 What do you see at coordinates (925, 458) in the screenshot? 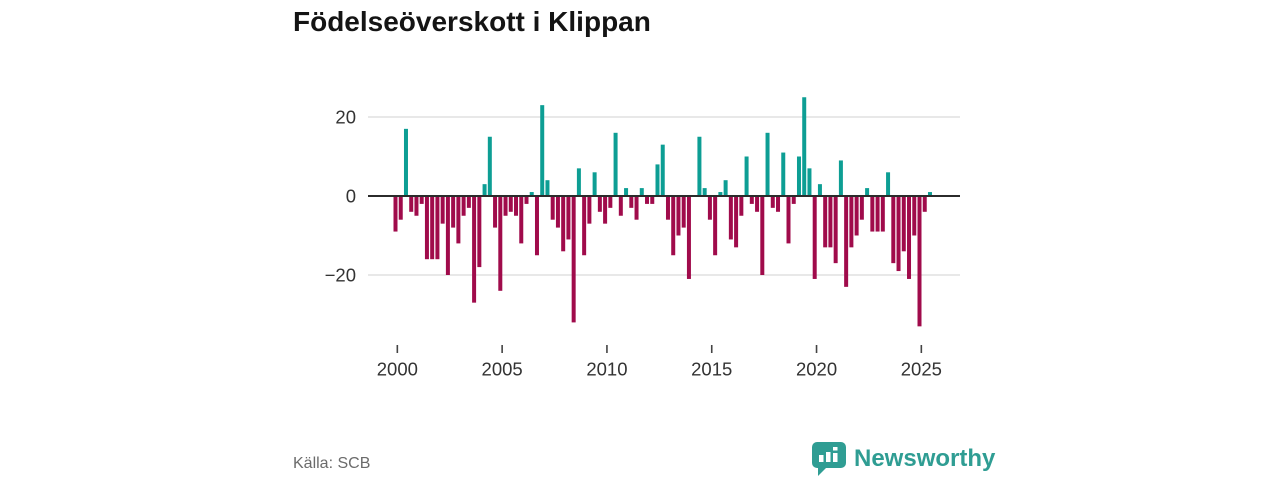
I see `newsworthy-wordmark: Newsworthy` at bounding box center [925, 458].